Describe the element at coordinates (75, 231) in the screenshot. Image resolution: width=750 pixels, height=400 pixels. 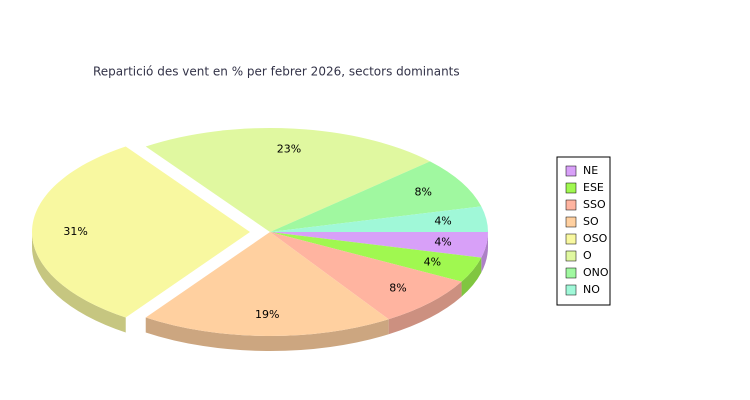
I see `slice-label: 31%` at that location.